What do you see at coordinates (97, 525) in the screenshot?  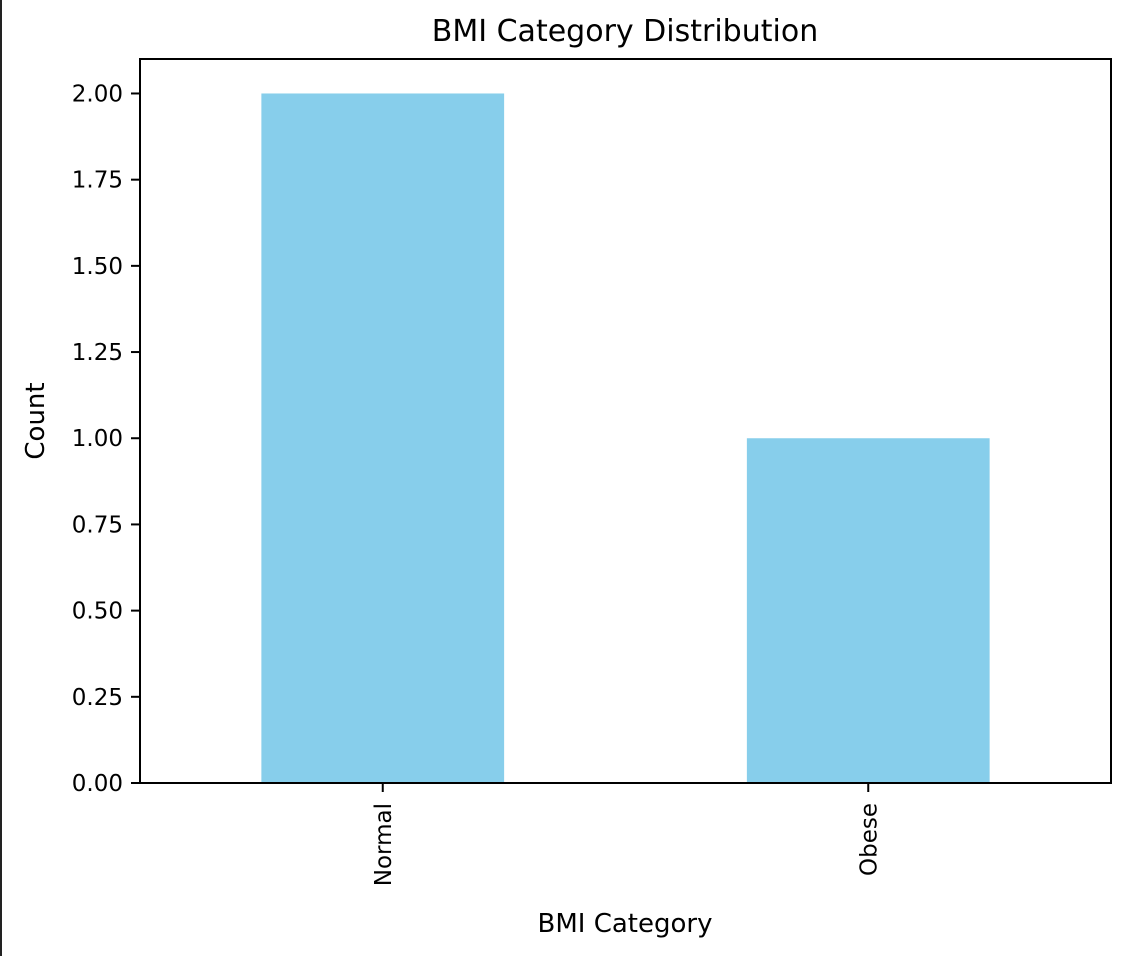 I see `y-tick-label: 0.75` at bounding box center [97, 525].